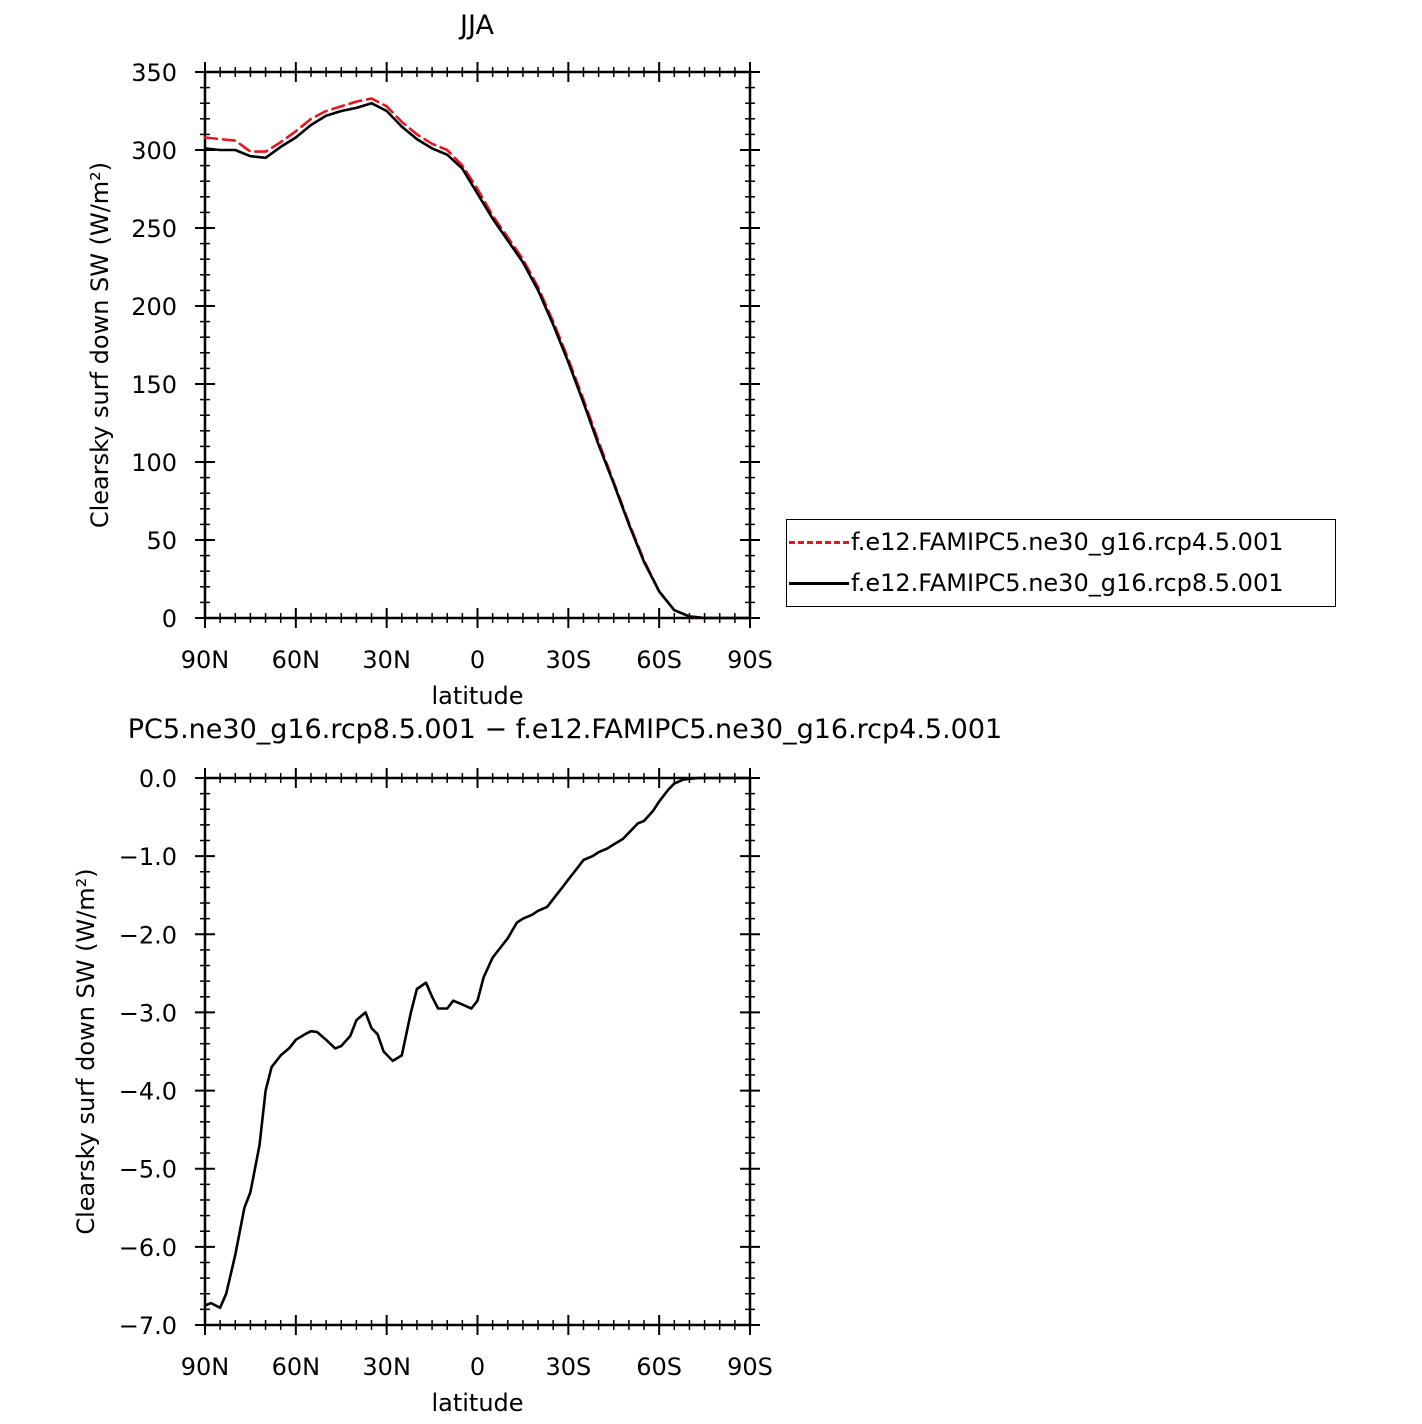 This screenshot has height=1424, width=1422. I want to click on y-tick-label: 150, so click(154, 385).